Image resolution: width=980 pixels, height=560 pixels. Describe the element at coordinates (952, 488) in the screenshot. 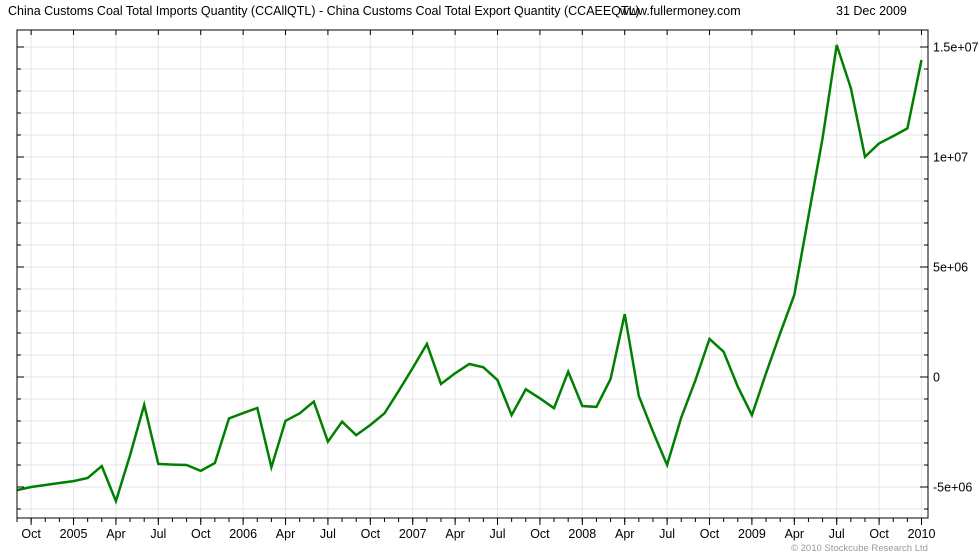

I see `y-axis-label: -5e+06` at that location.